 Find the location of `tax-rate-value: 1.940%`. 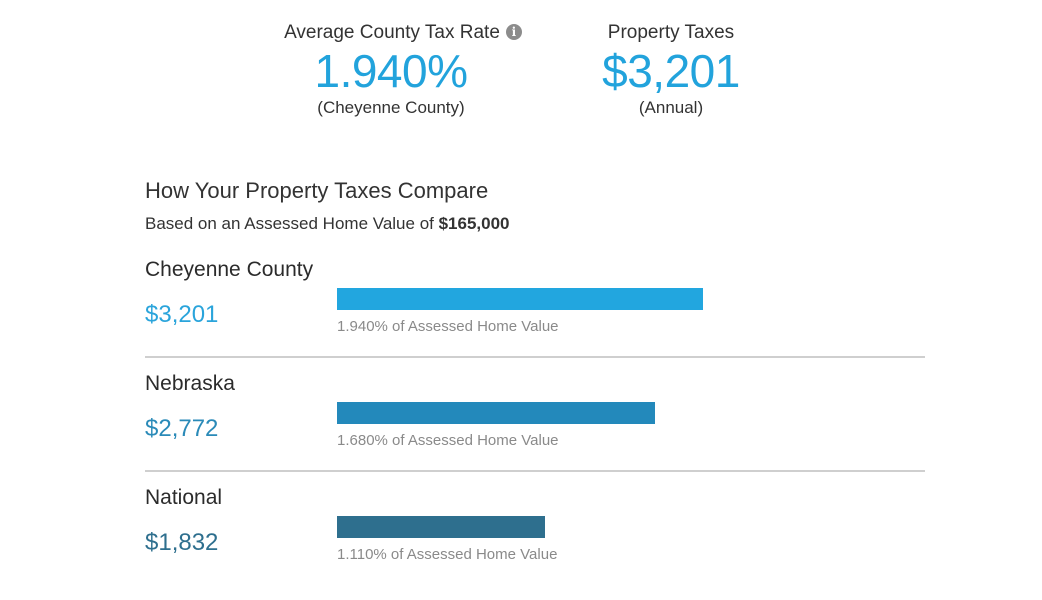

tax-rate-value: 1.940% is located at coordinates (391, 71).